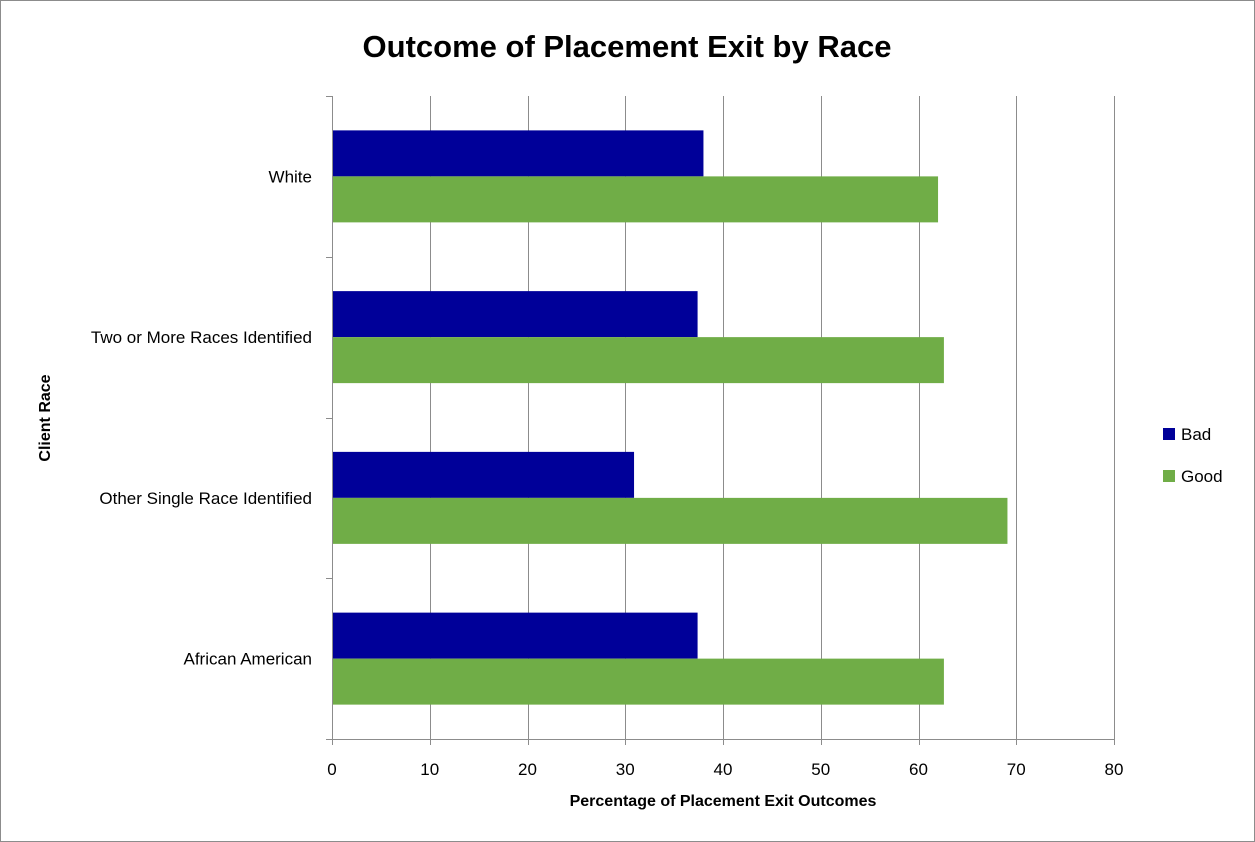  Describe the element at coordinates (527, 769) in the screenshot. I see `x-tick-label: 20` at that location.